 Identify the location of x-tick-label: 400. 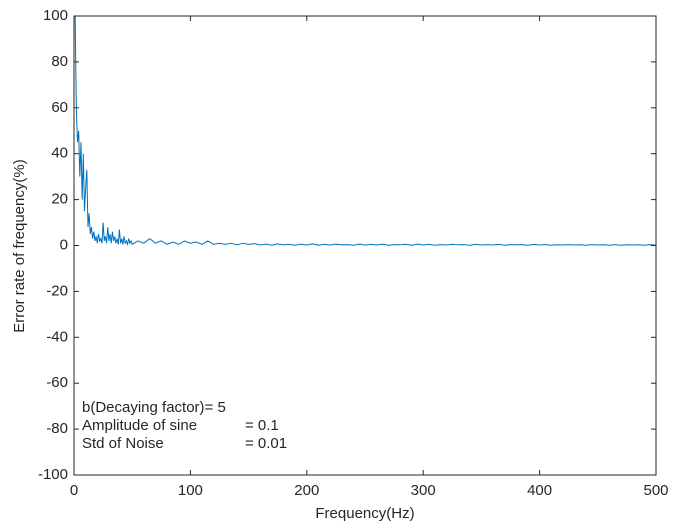
(539, 490).